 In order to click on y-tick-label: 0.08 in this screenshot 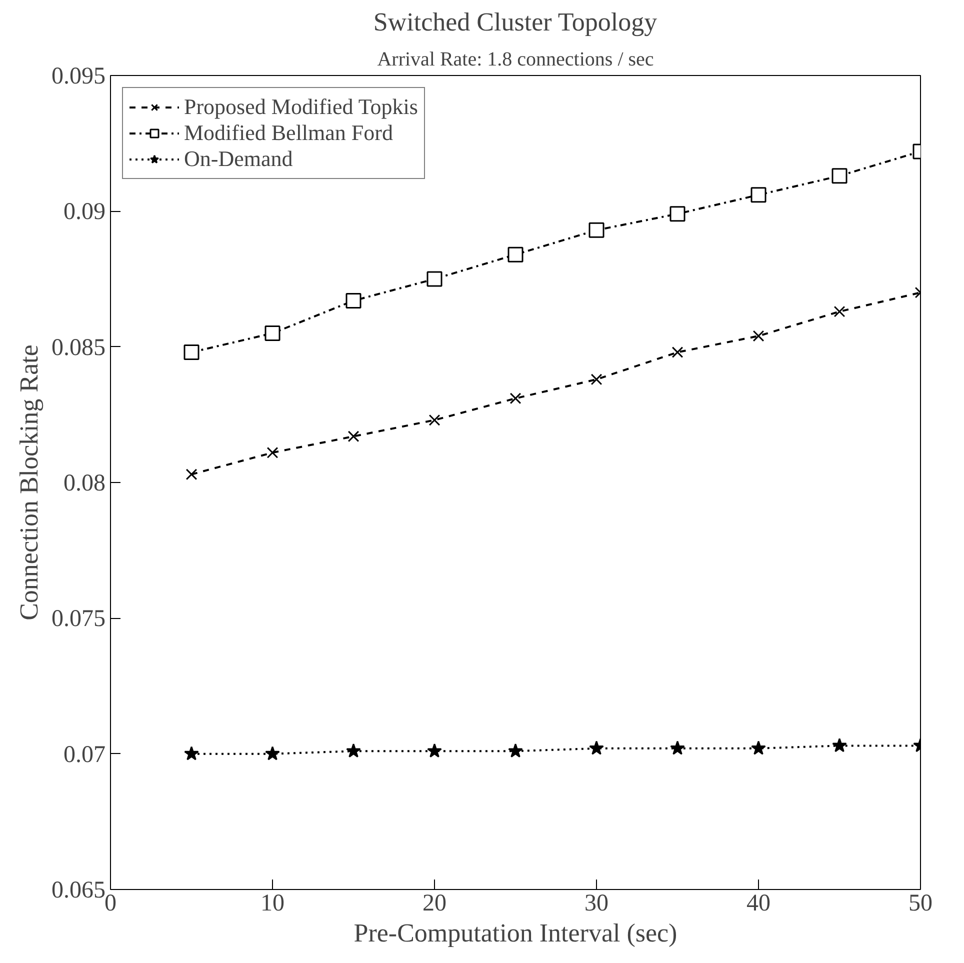, I will do `click(85, 483)`.